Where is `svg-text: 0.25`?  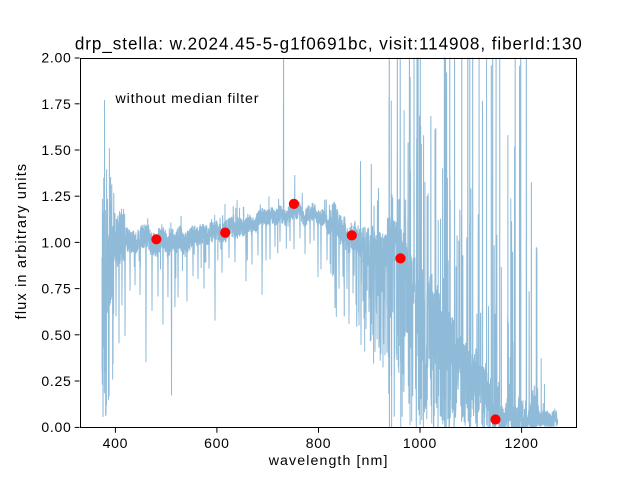 svg-text: 0.25 is located at coordinates (56, 381).